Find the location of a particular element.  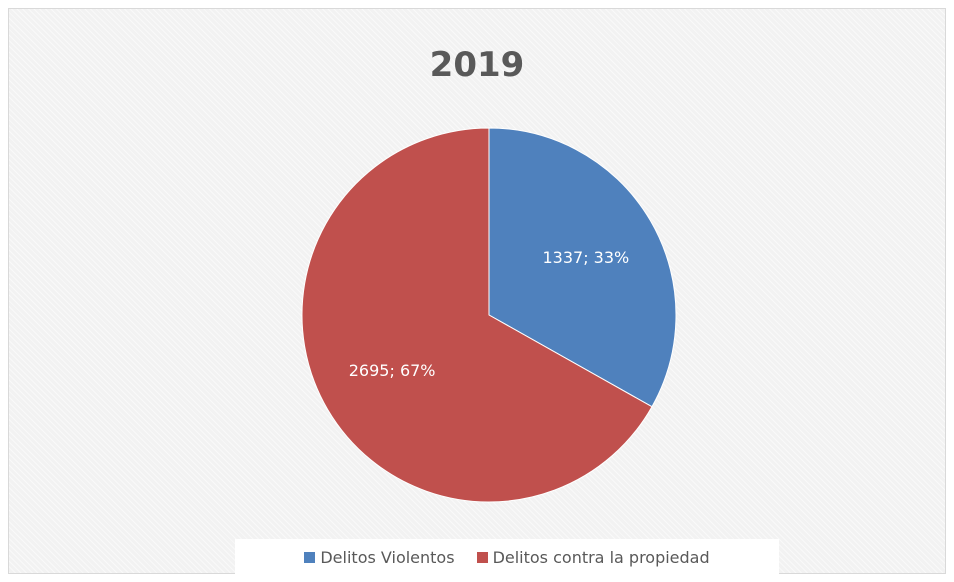

legend-label-delitos-violentos: Delitos Violentos is located at coordinates (387, 557).